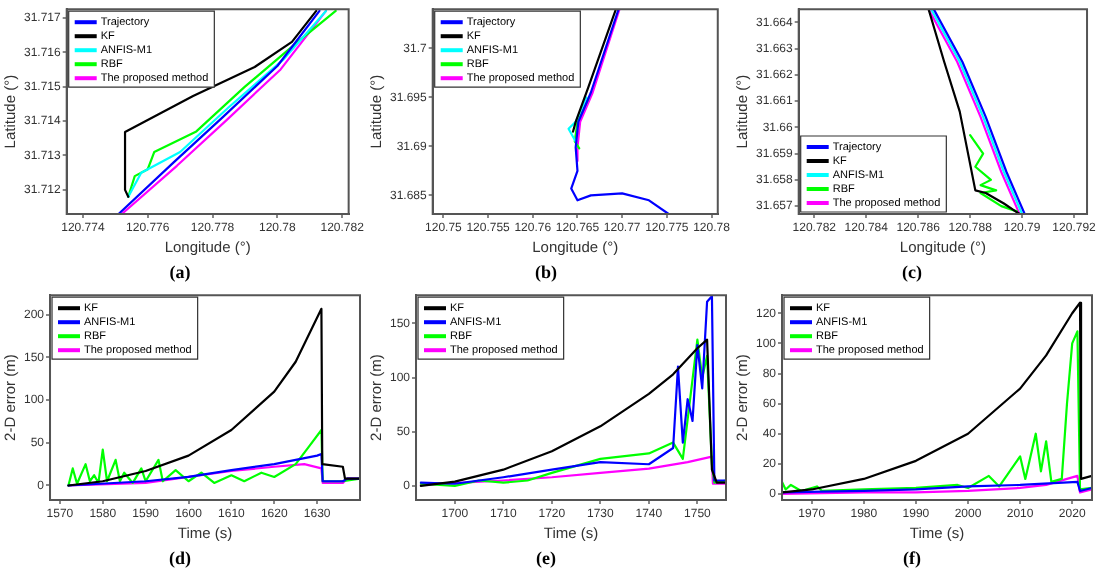 Image resolution: width=1100 pixels, height=572 pixels. I want to click on text: (c), so click(912, 271).